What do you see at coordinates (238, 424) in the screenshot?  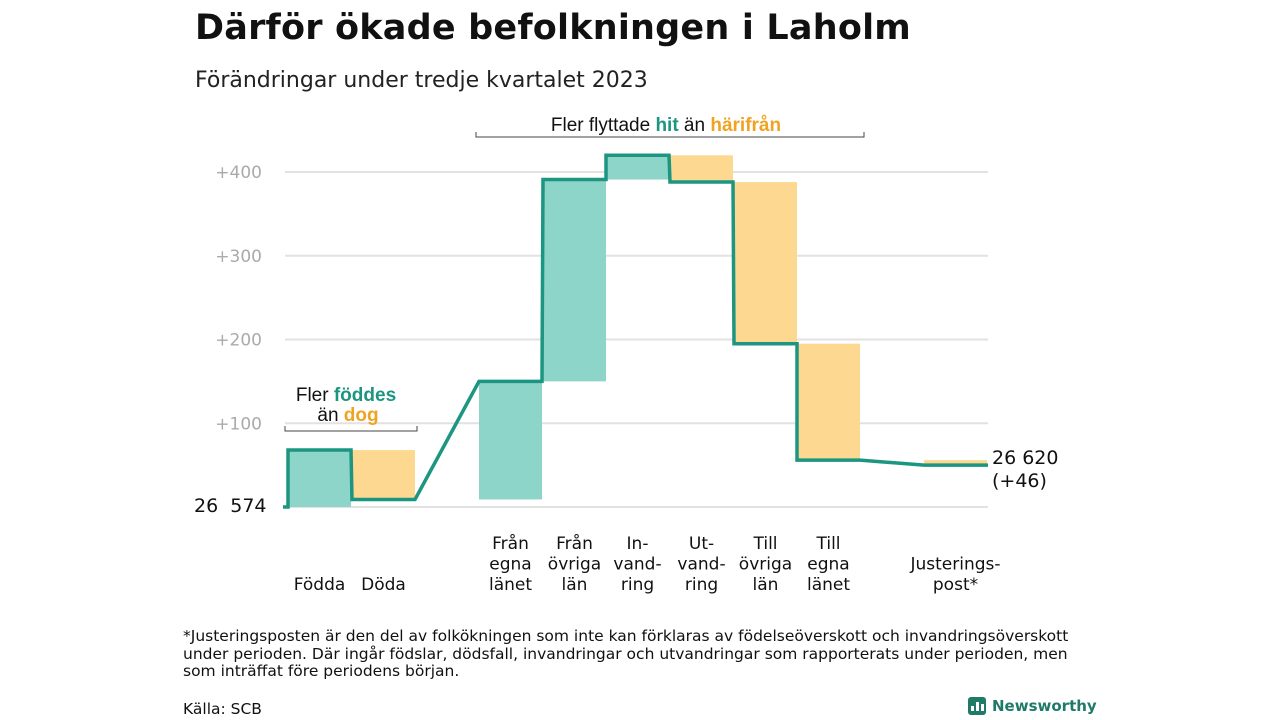 I see `y-tick-label: +100` at bounding box center [238, 424].